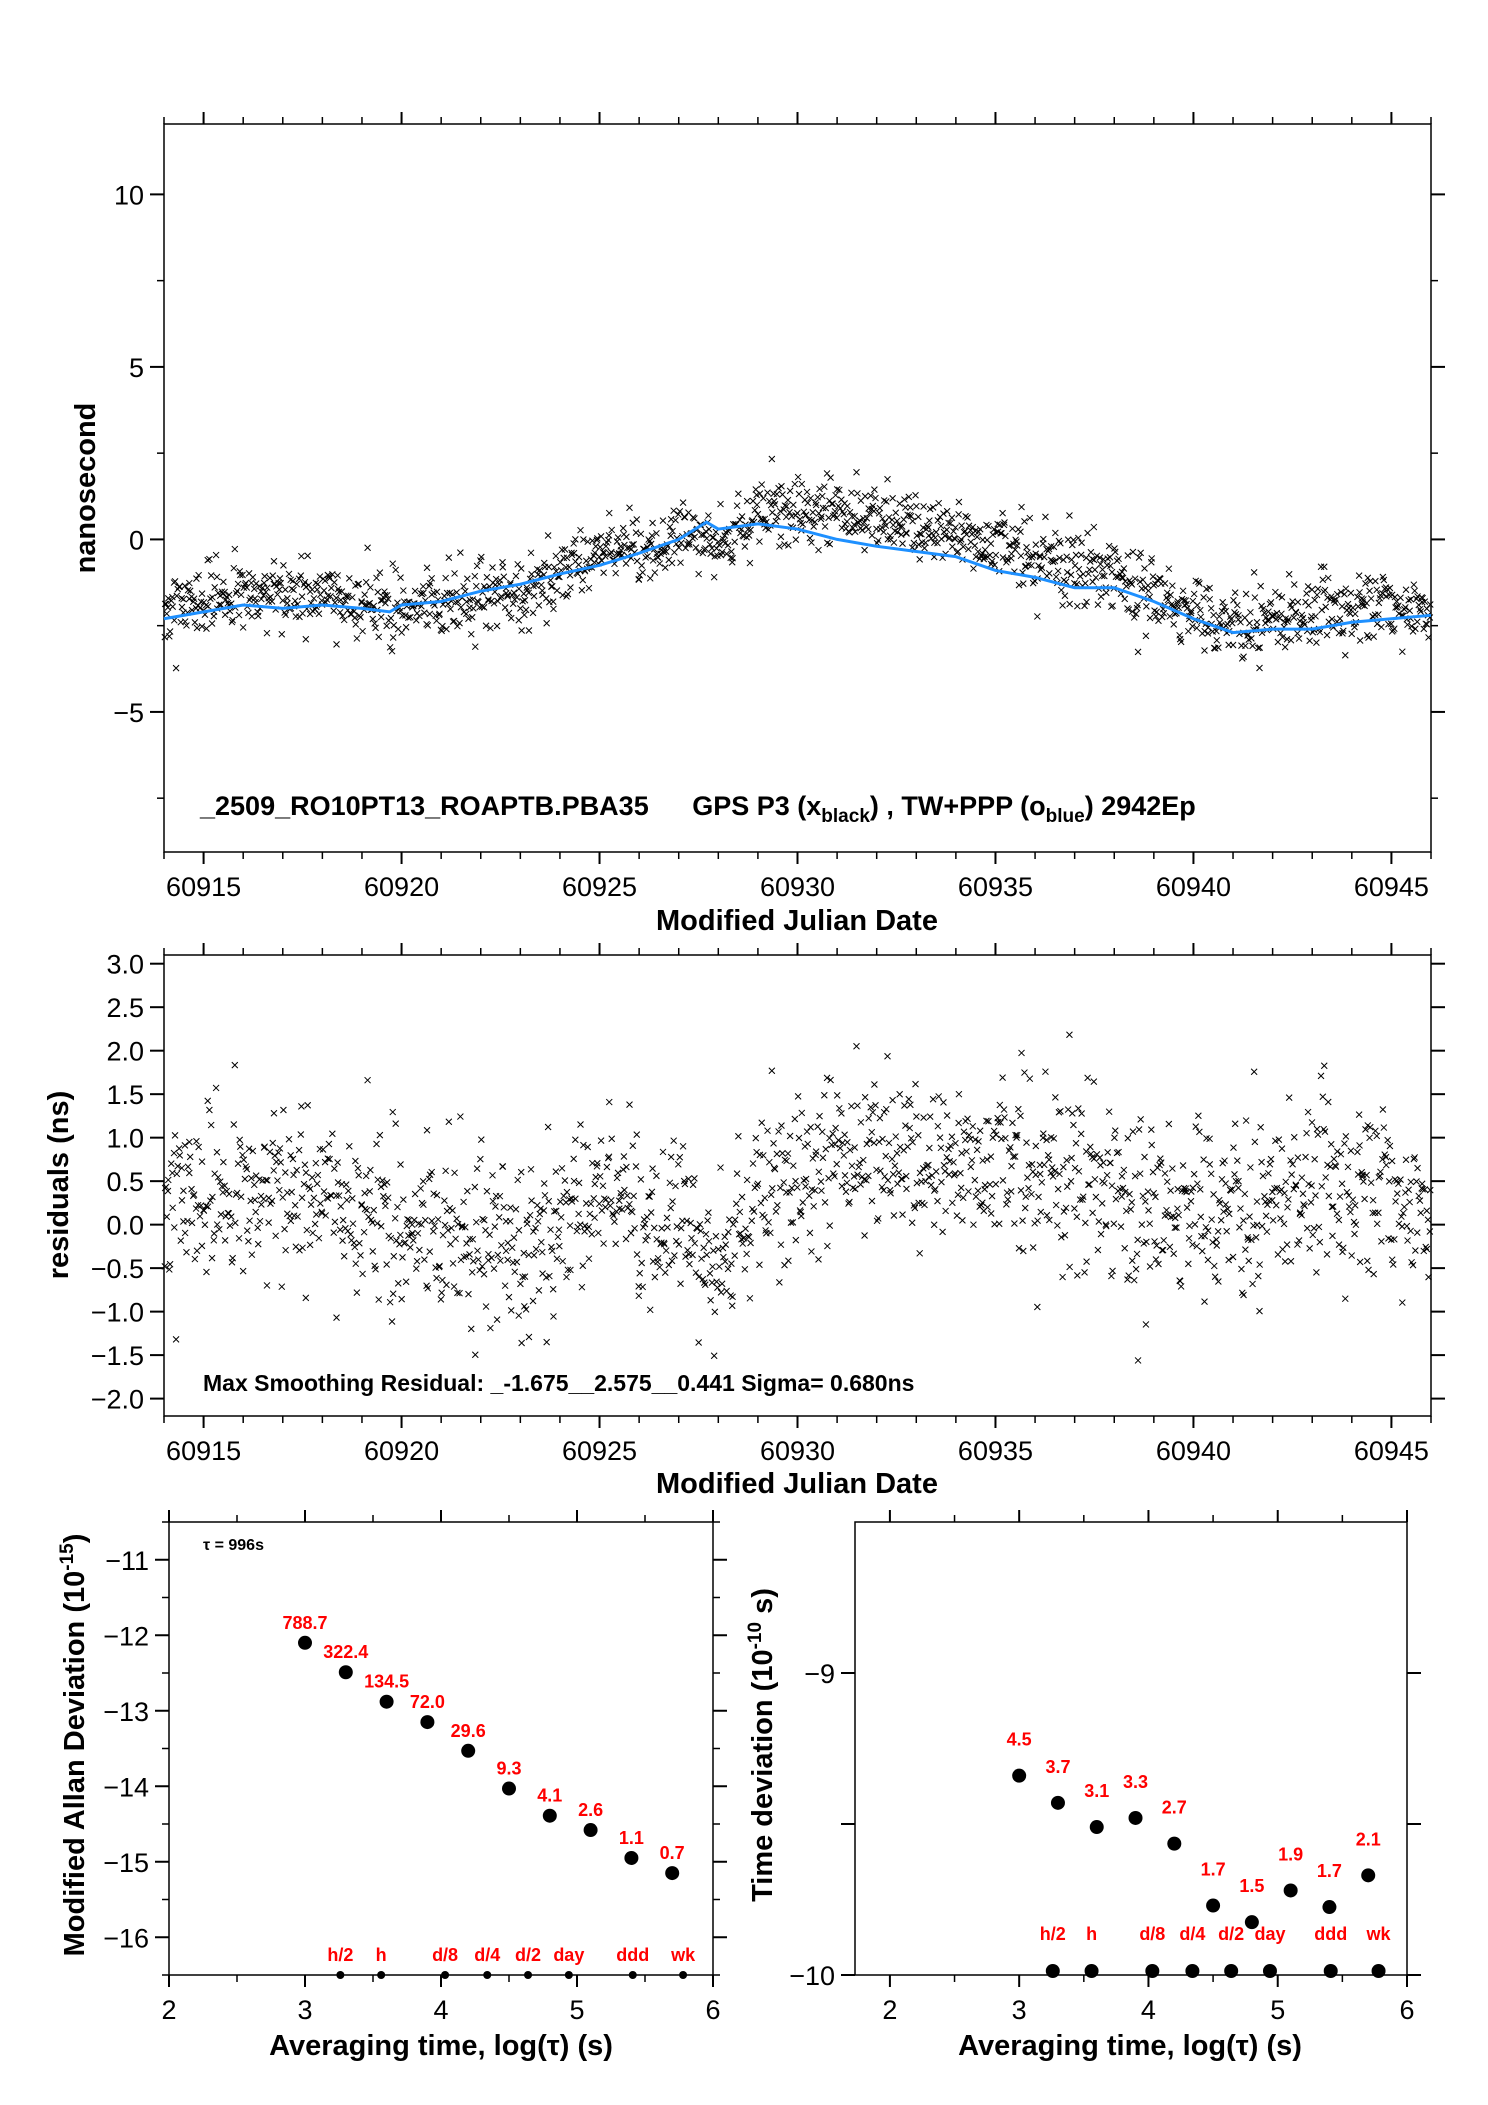 Image resolution: width=1488 pixels, height=2105 pixels. What do you see at coordinates (1096, 1791) in the screenshot?
I see `point-label: 3.1` at bounding box center [1096, 1791].